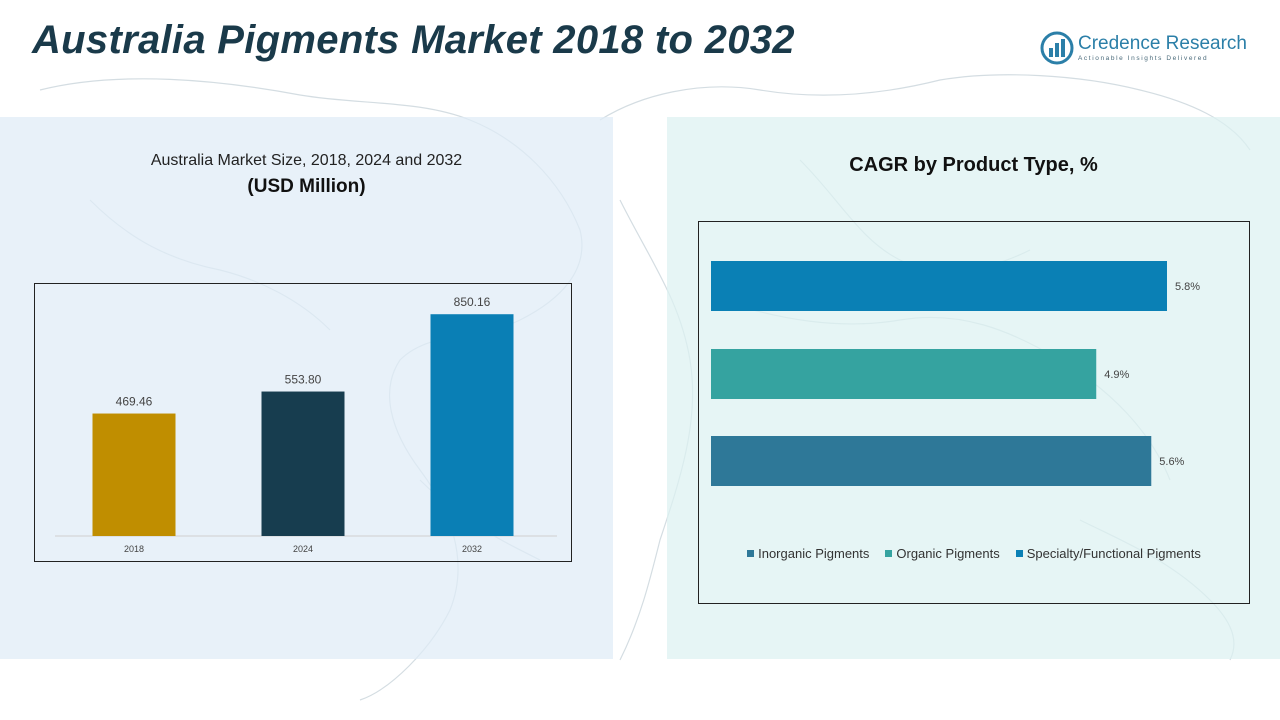  Describe the element at coordinates (1019, 553) in the screenshot. I see `legend-swatch-specialty` at that location.